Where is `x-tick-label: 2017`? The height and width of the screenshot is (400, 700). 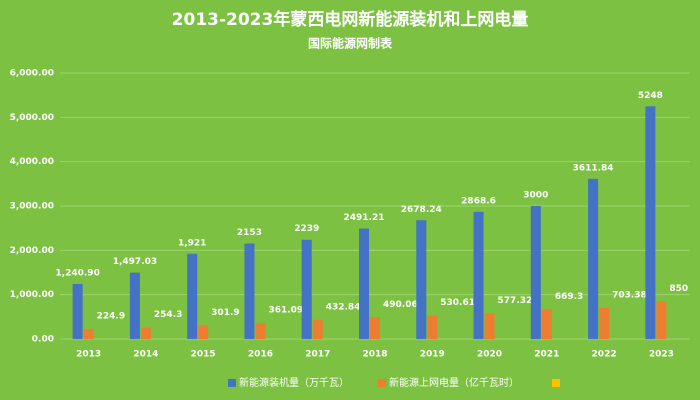 x-tick-label: 2017 is located at coordinates (317, 355).